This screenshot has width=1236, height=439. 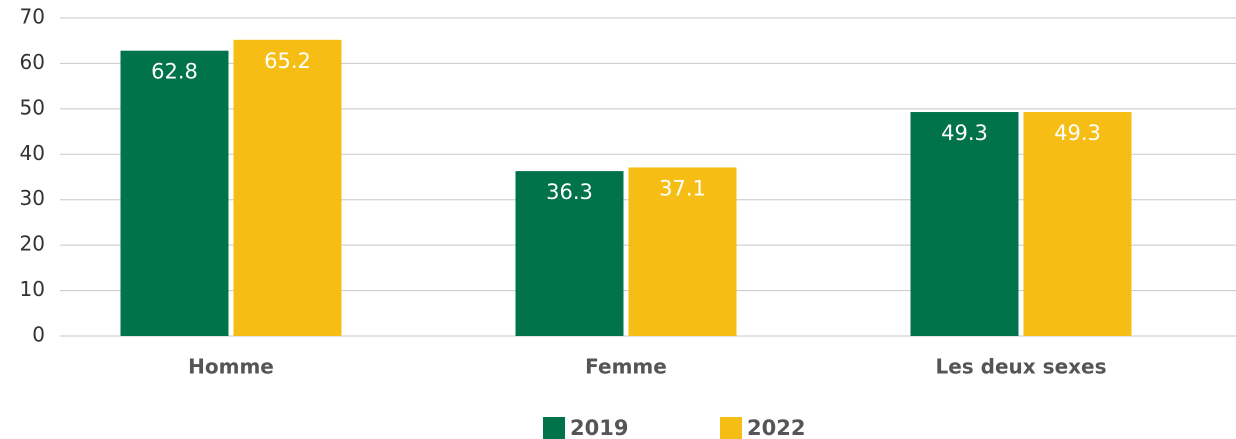 I want to click on data-label: 36.3, so click(x=569, y=192).